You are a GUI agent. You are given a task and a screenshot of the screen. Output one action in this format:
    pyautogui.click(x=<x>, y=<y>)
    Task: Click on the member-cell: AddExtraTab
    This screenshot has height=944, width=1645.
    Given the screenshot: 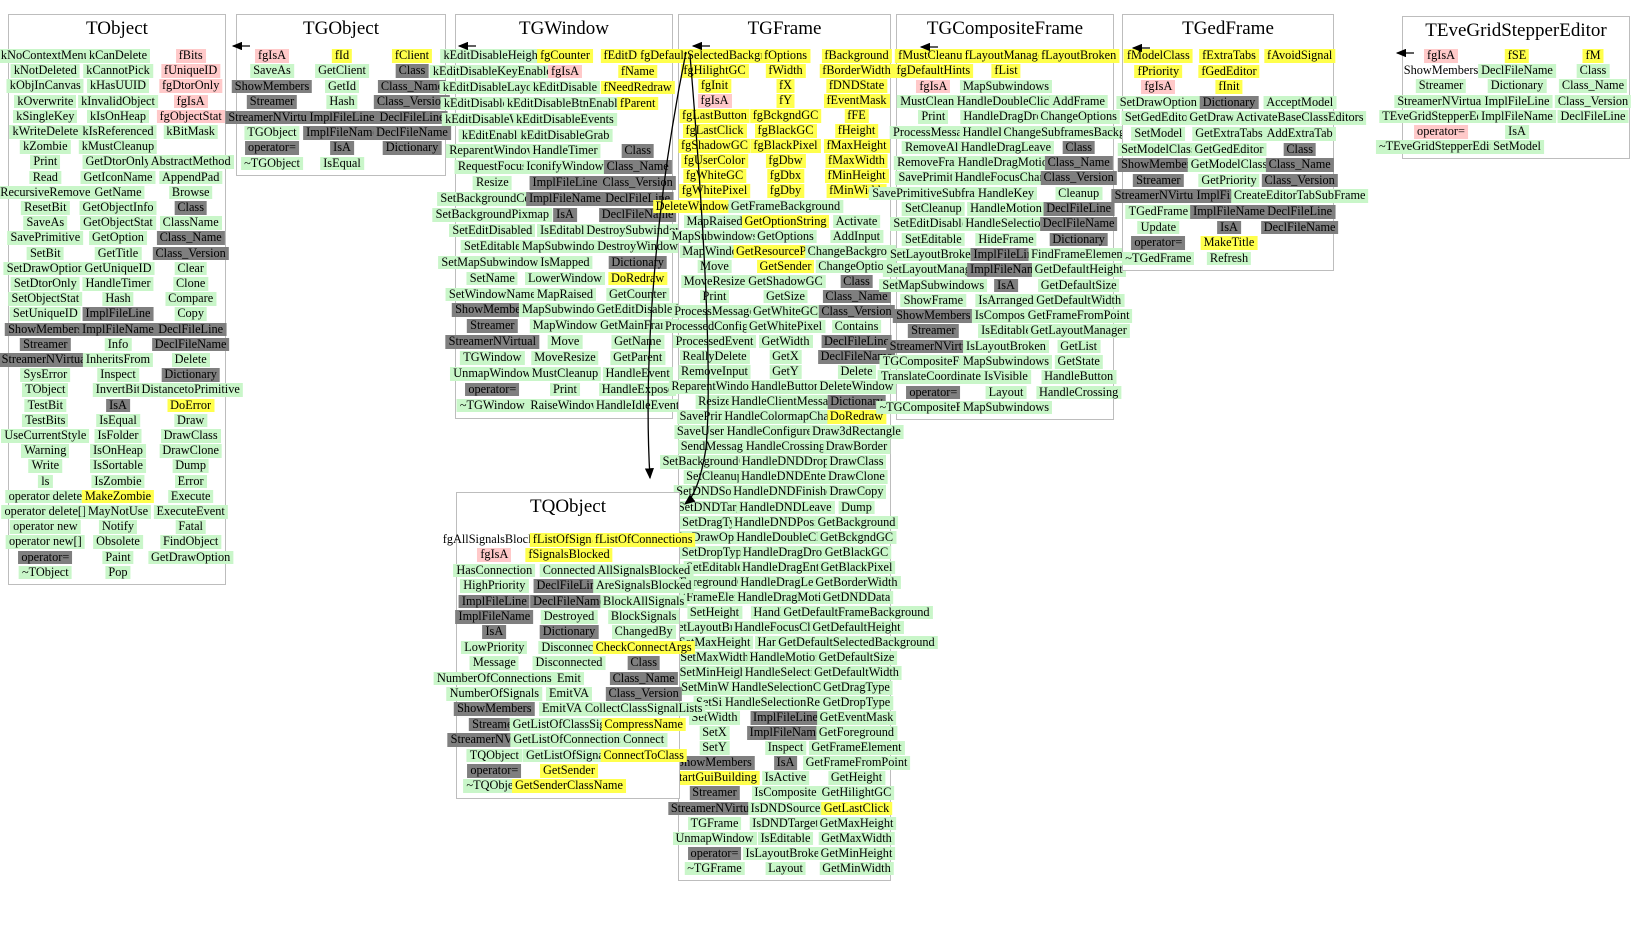 What is the action you would take?
    pyautogui.click(x=1299, y=133)
    